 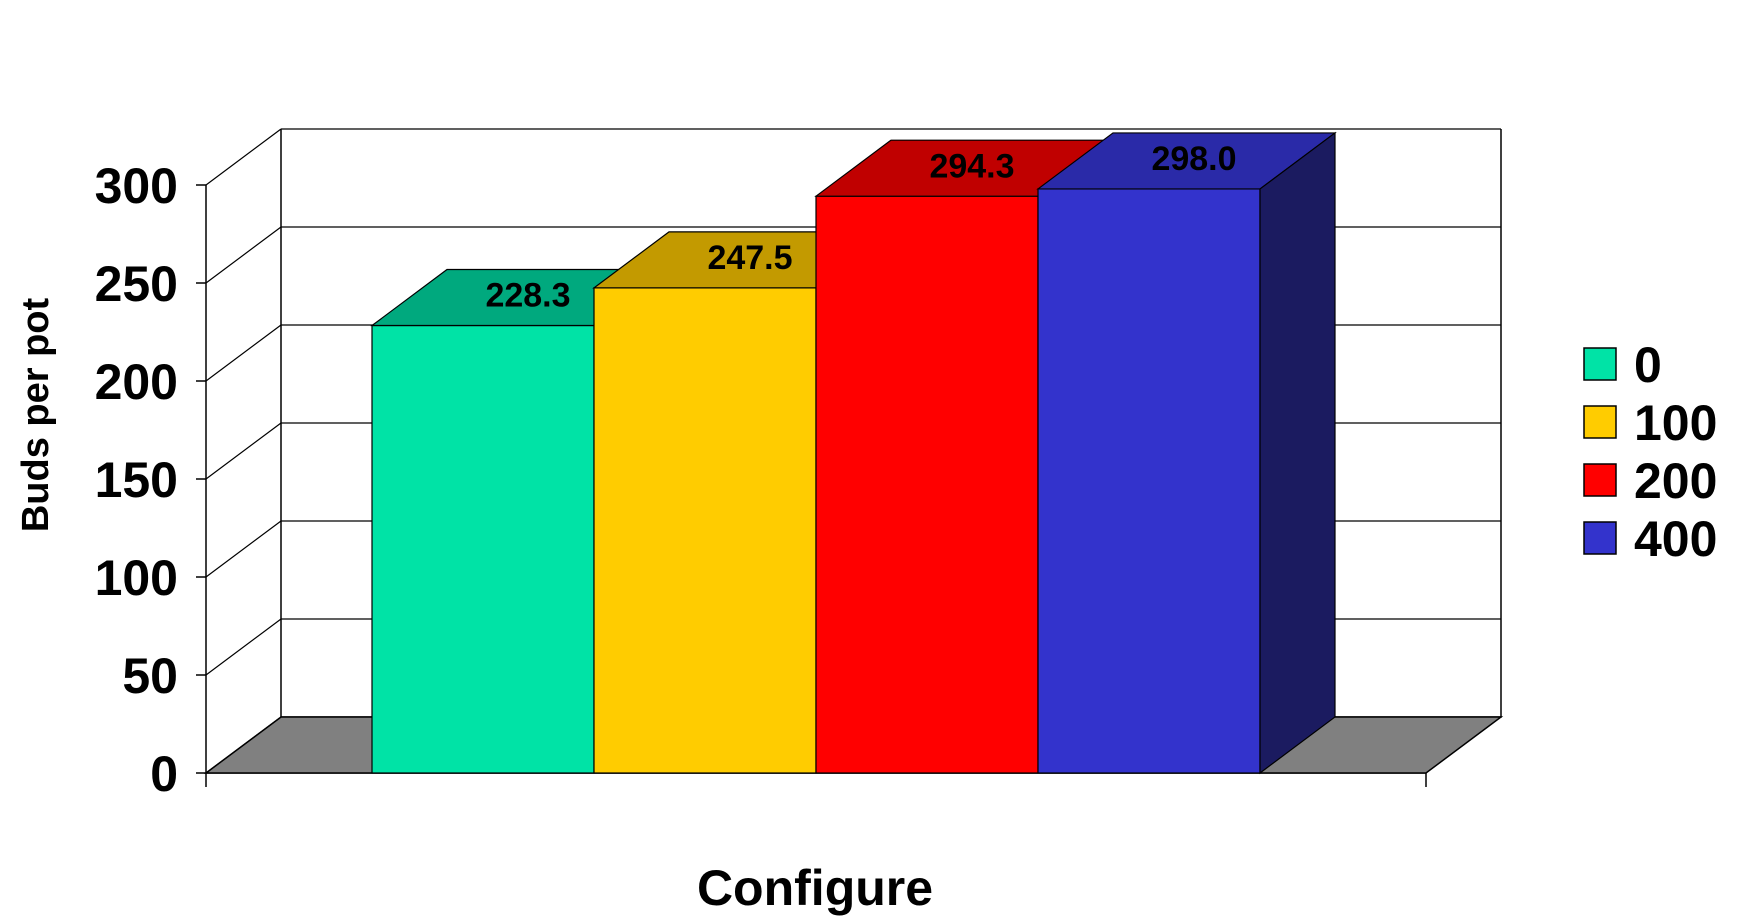 I want to click on y-tick-label: 250, so click(x=136, y=284).